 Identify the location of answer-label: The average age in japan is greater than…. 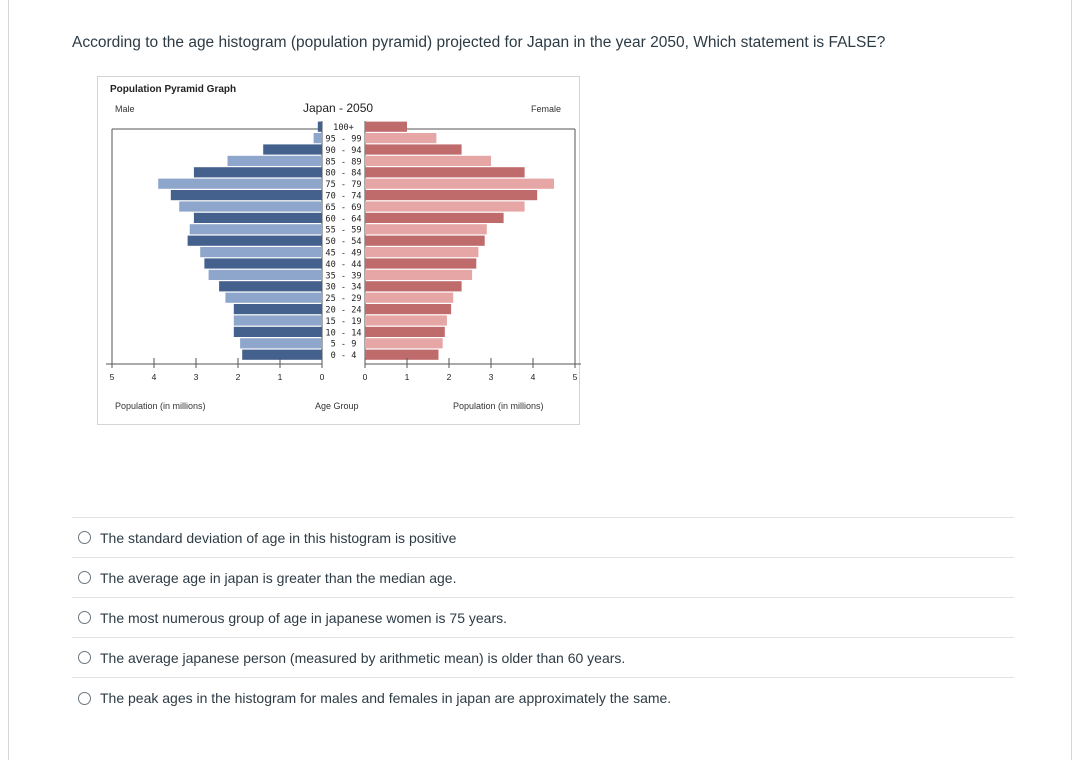
(278, 577).